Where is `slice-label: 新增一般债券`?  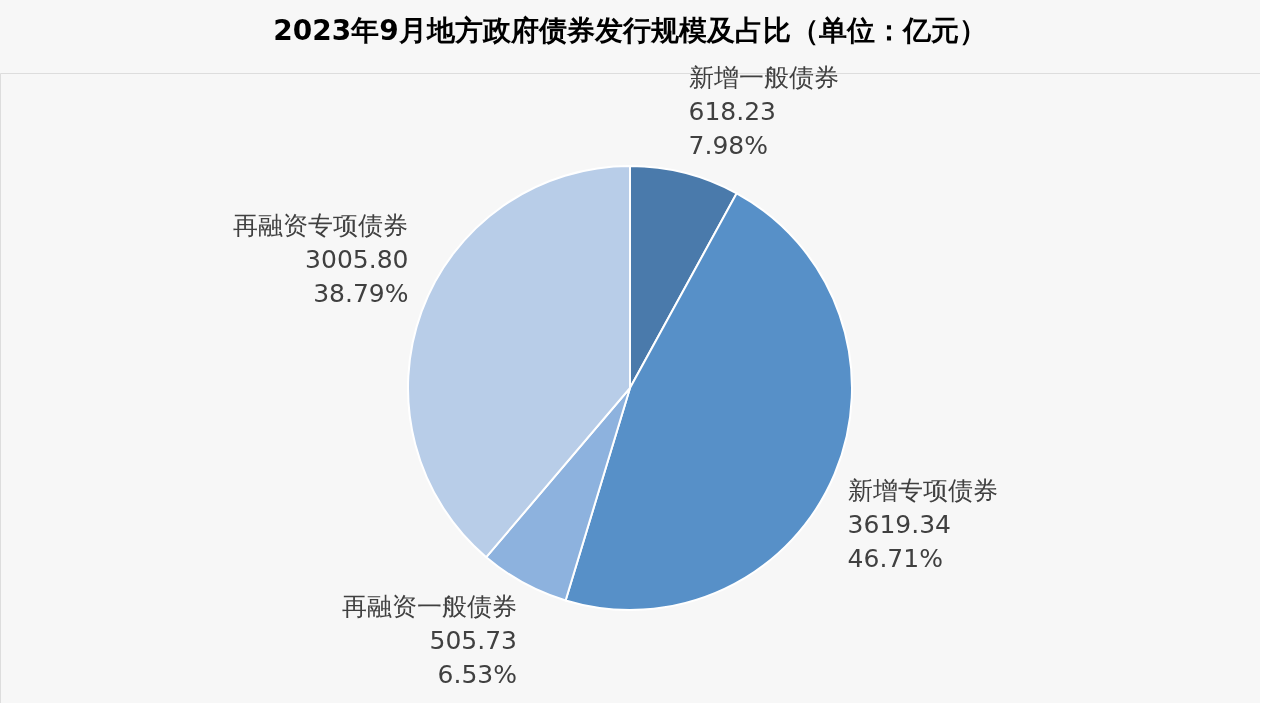 slice-label: 新增一般债券 is located at coordinates (763, 78).